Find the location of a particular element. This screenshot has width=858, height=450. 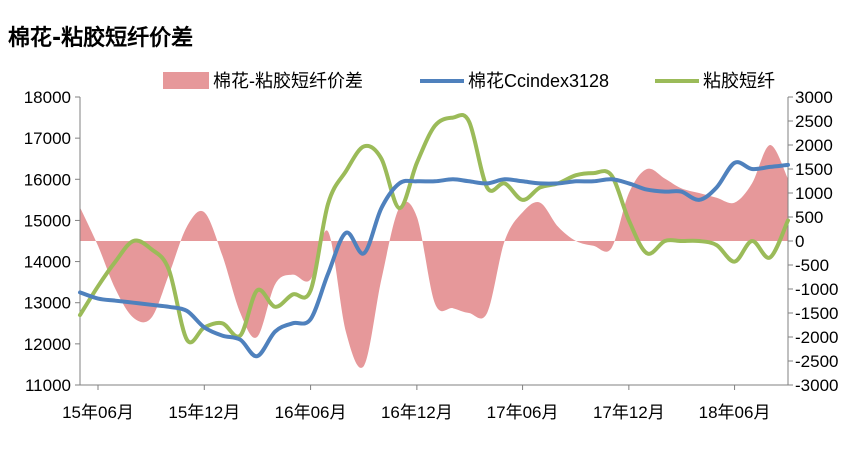

legend-label-viscose: 粘胶短纤 is located at coordinates (739, 81).